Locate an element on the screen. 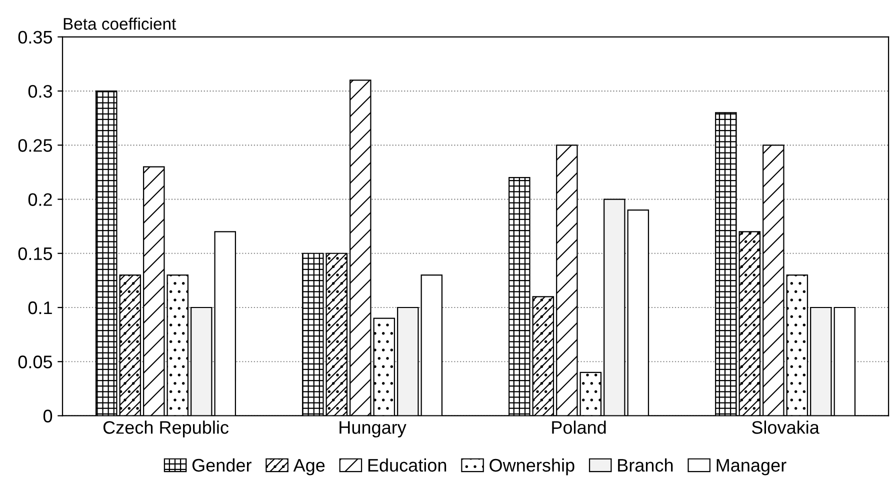 This screenshot has width=893, height=492. legend-label: Education is located at coordinates (407, 465).